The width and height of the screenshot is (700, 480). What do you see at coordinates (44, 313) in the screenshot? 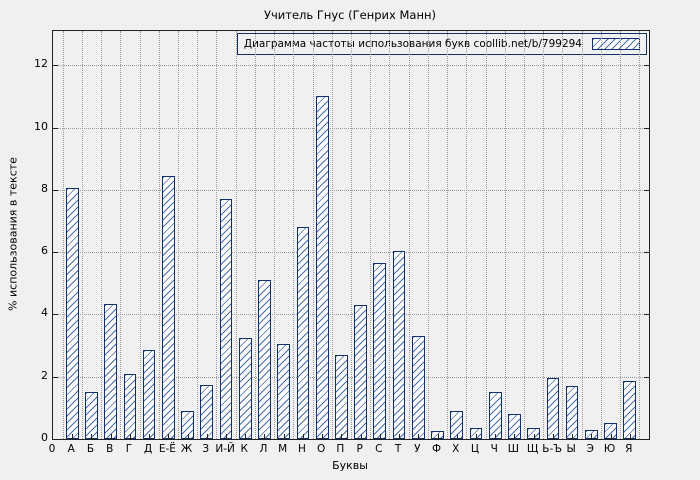
I see `y-tick-label: 4` at bounding box center [44, 313].